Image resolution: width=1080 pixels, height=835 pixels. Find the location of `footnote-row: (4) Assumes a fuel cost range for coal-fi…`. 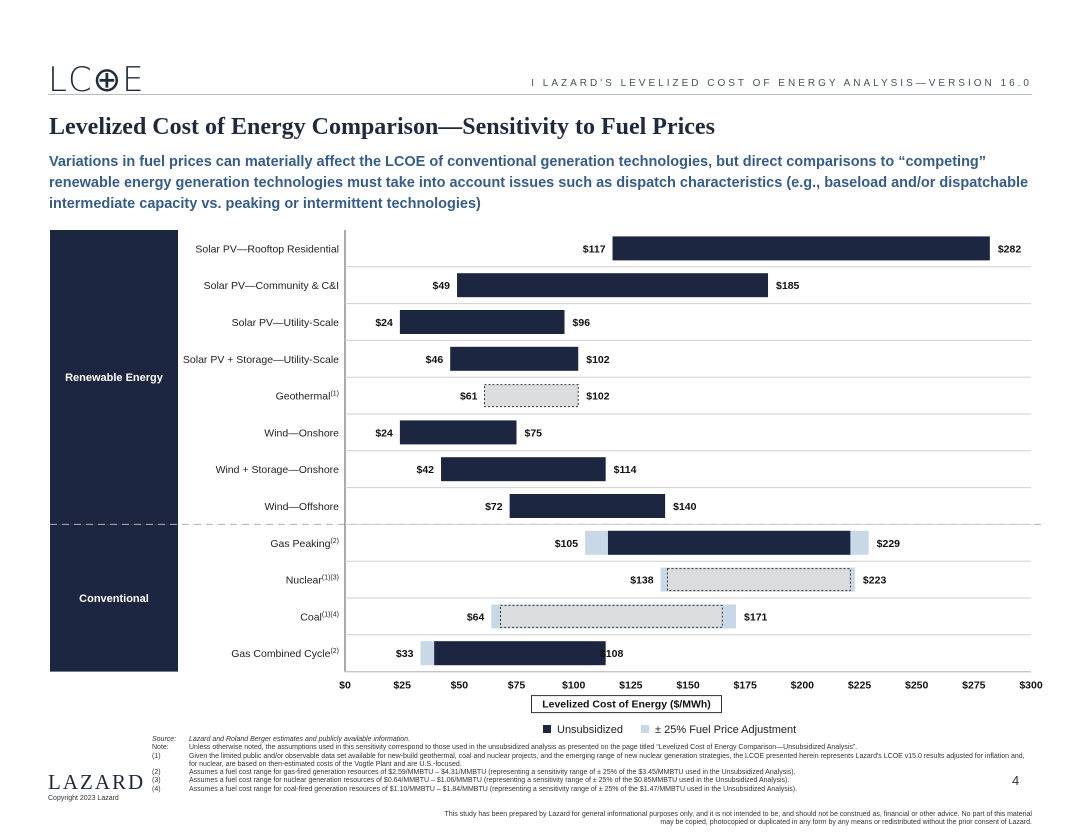

footnote-row: (4) Assumes a fuel cost range for coal-fi… is located at coordinates (592, 790).